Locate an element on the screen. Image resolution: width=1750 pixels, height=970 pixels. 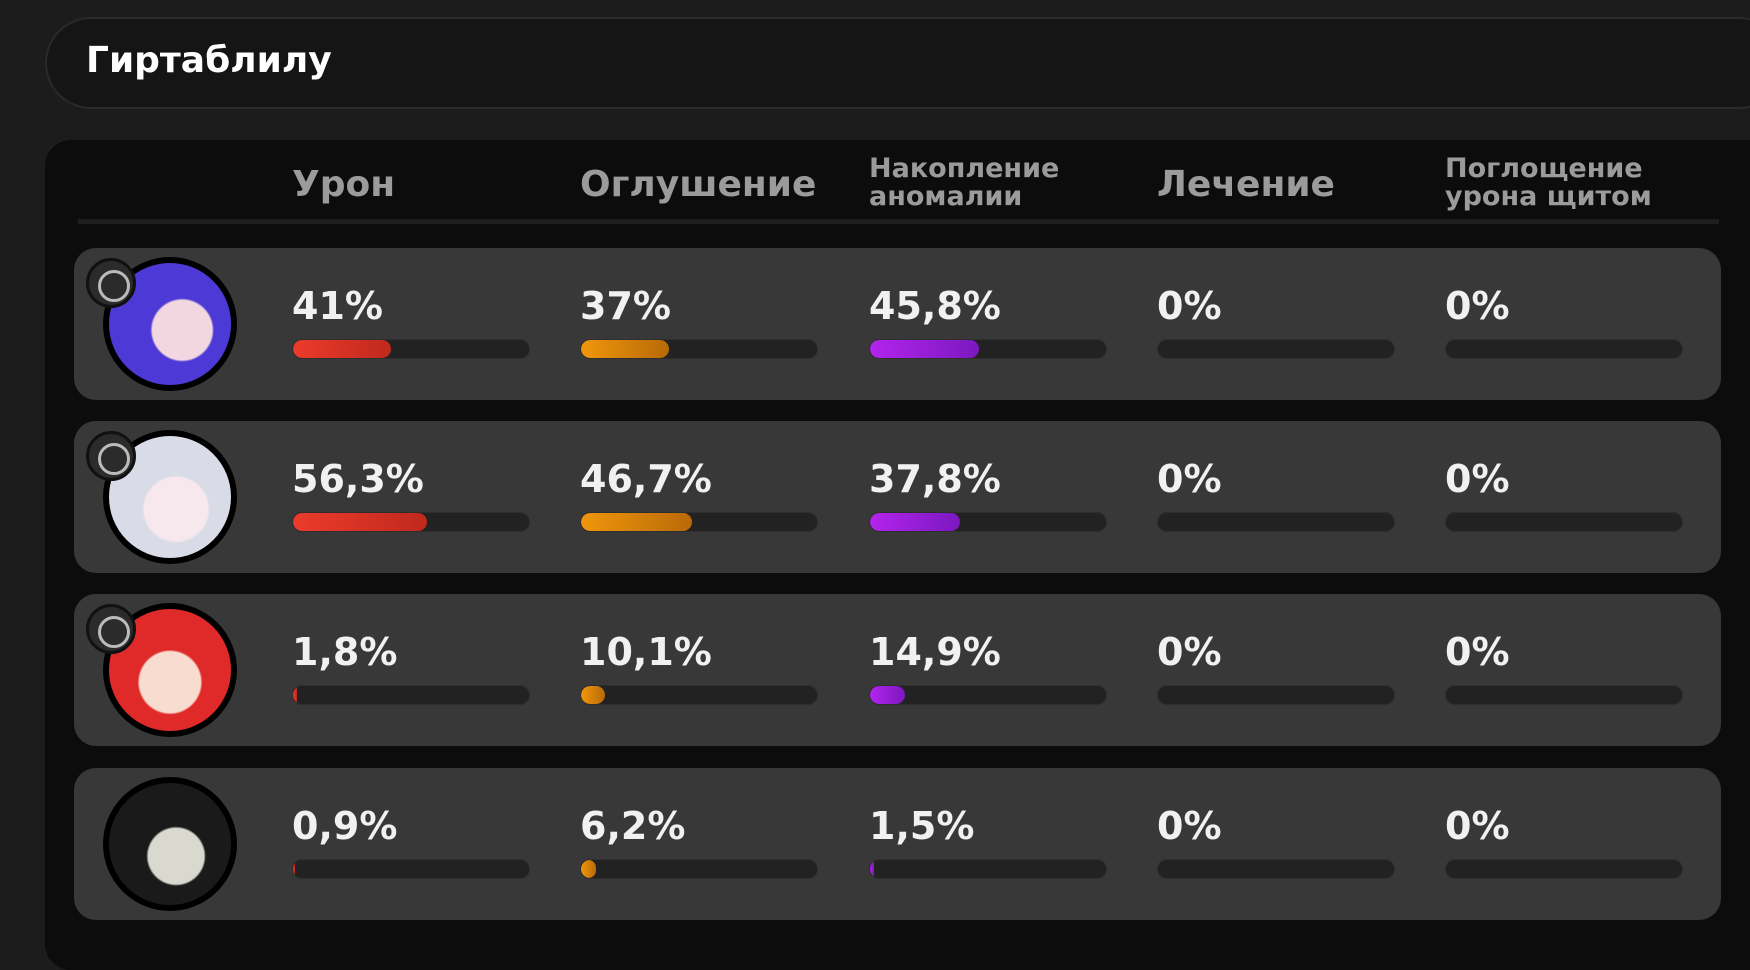
value-label: 56,3% is located at coordinates (358, 479).